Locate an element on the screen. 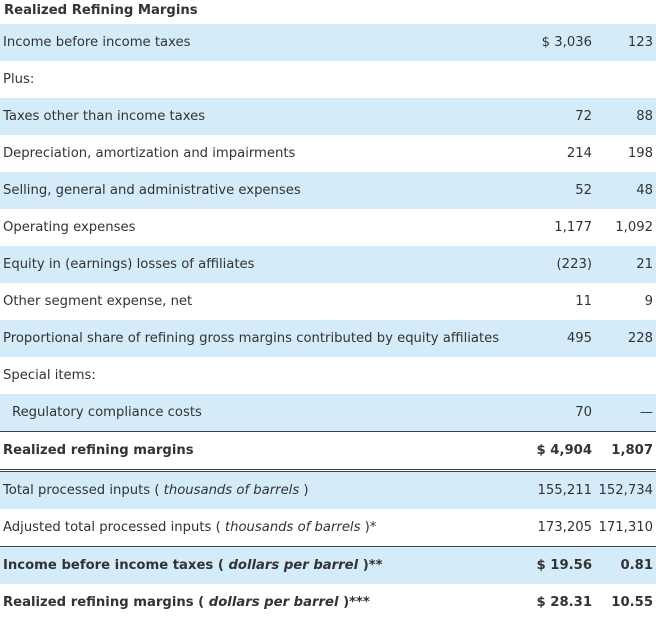  row-value-prior: 48 is located at coordinates (626, 190).